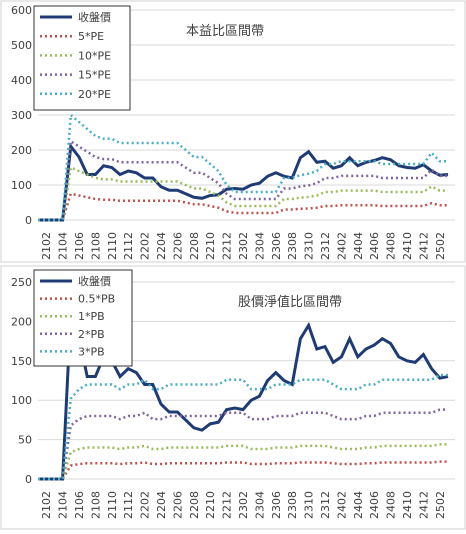 This screenshot has height=534, width=466. What do you see at coordinates (91, 334) in the screenshot?
I see `legend-label: 2*PB` at bounding box center [91, 334].